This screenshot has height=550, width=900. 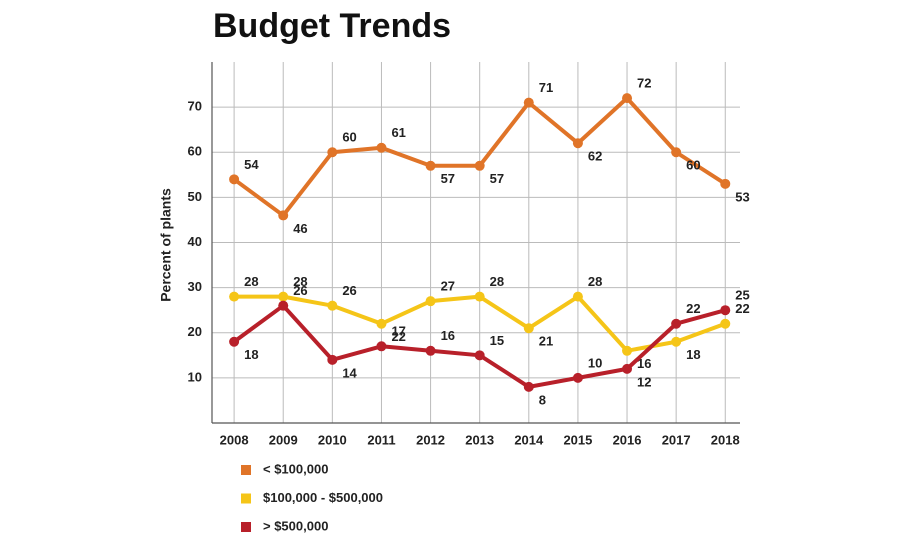 What do you see at coordinates (295, 468) in the screenshot?
I see `legend-label: < $100,000` at bounding box center [295, 468].